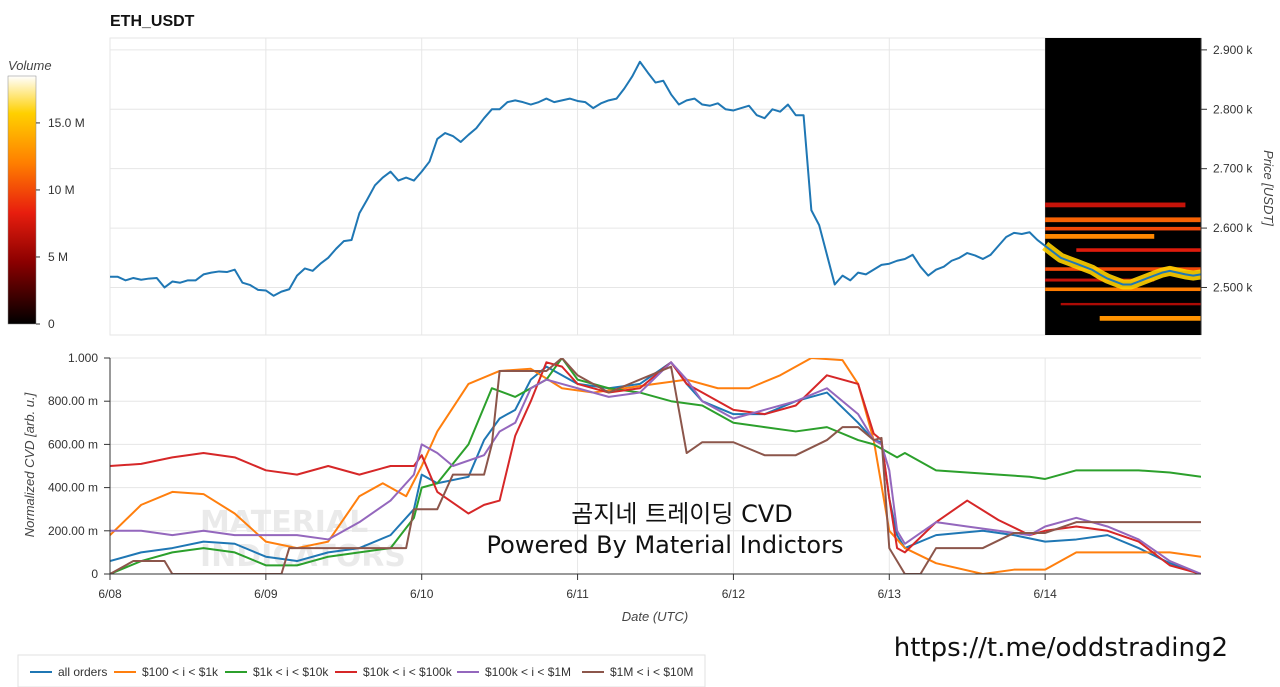 The image size is (1280, 687). What do you see at coordinates (22, 200) in the screenshot?
I see `colorbar` at bounding box center [22, 200].